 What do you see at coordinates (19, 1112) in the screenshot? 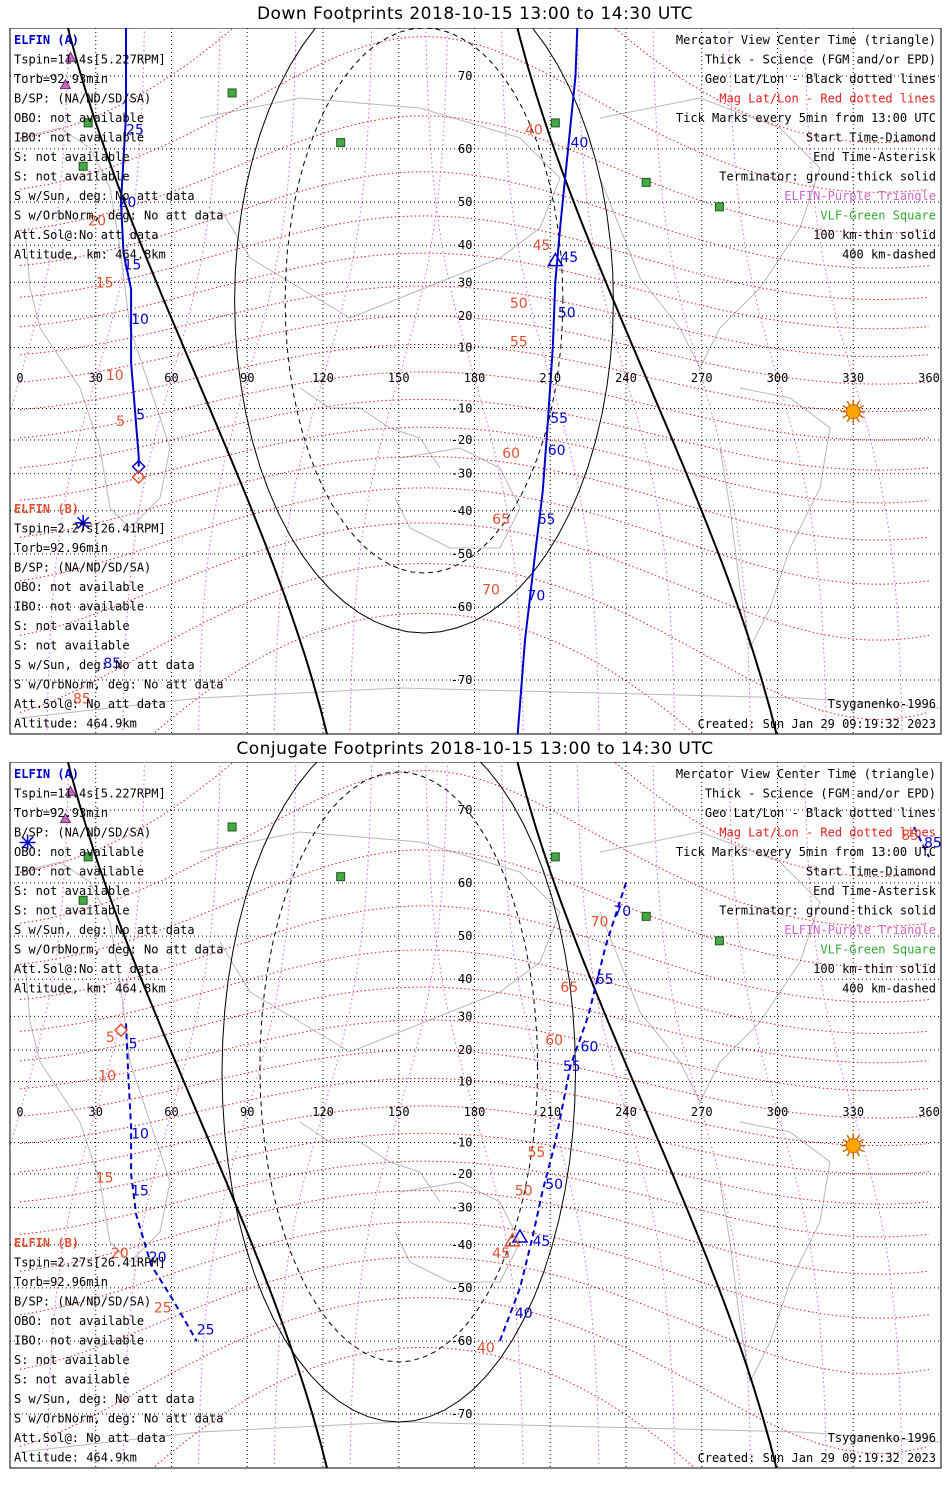
I see `lon-tick-label: 0` at bounding box center [19, 1112].